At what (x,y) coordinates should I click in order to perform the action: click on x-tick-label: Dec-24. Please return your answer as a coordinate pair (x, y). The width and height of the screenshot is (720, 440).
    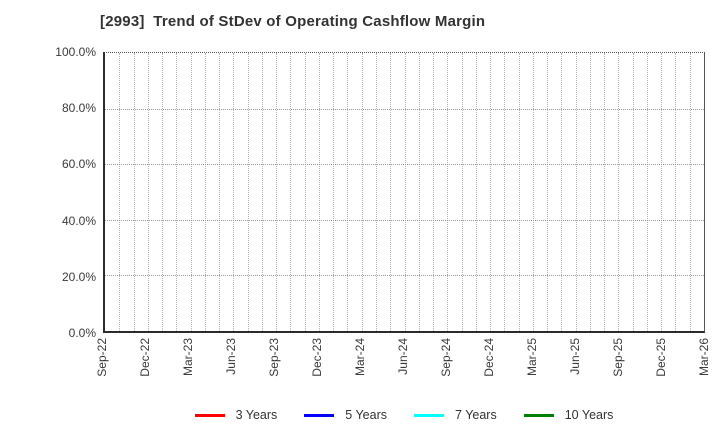
    Looking at the image, I should click on (489, 357).